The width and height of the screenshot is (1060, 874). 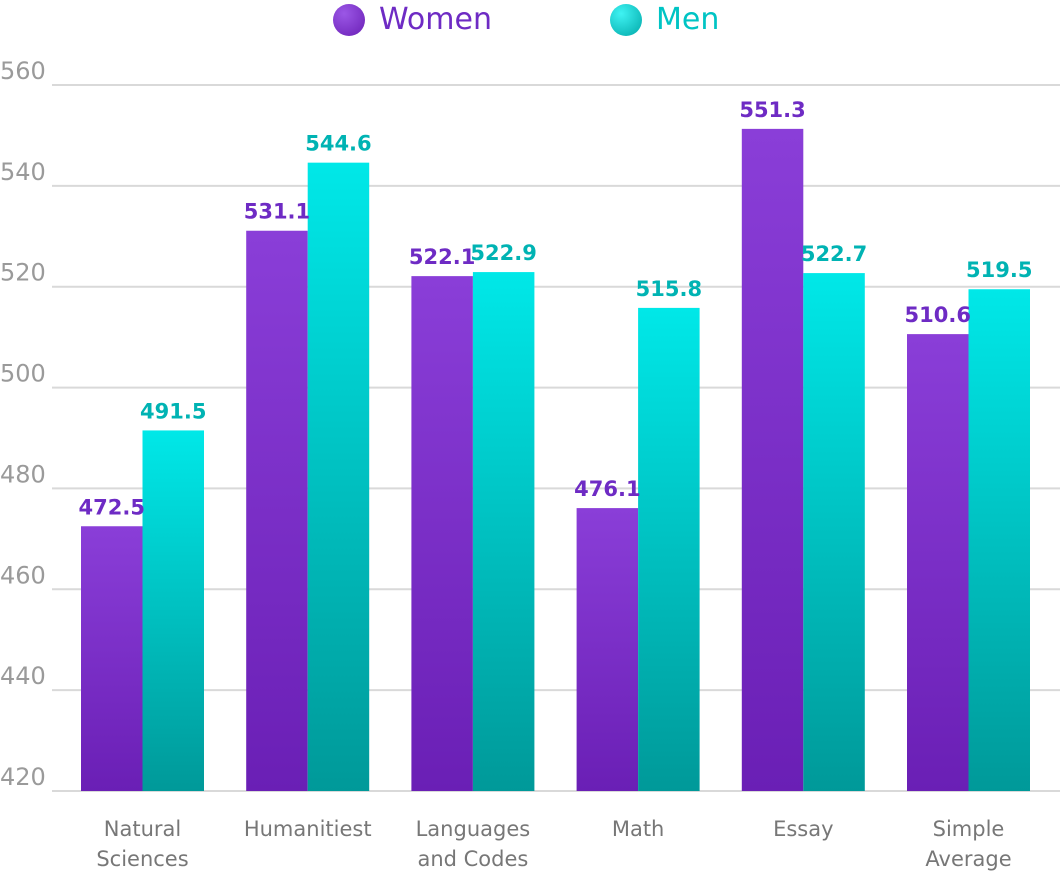 I want to click on value-label-women: 472.5, so click(x=112, y=507).